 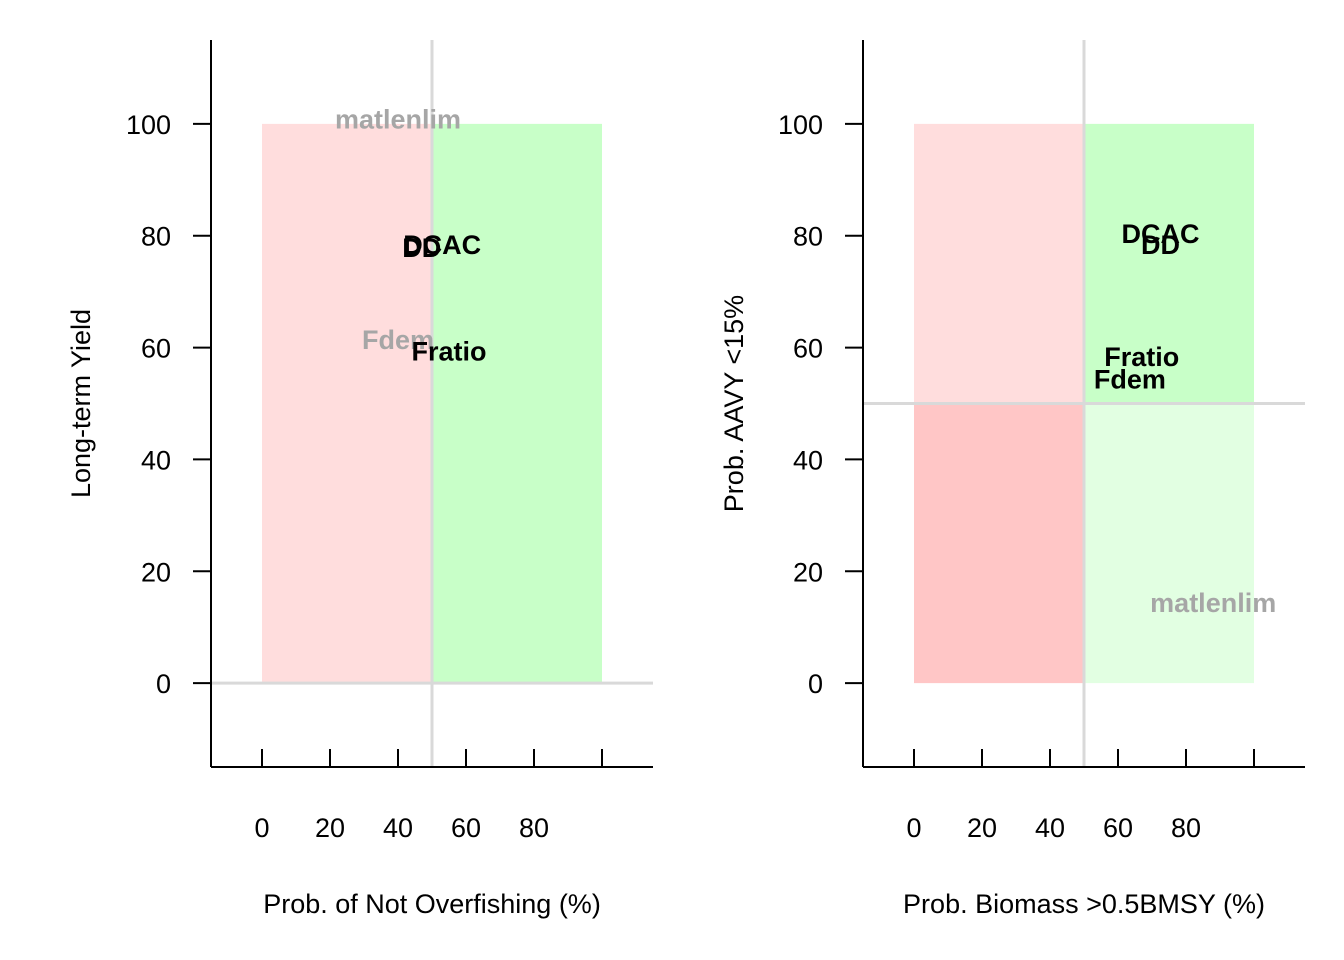 What do you see at coordinates (1084, 904) in the screenshot?
I see `x-axis-title: Prob. Biomass >0.5BMSY (%)` at bounding box center [1084, 904].